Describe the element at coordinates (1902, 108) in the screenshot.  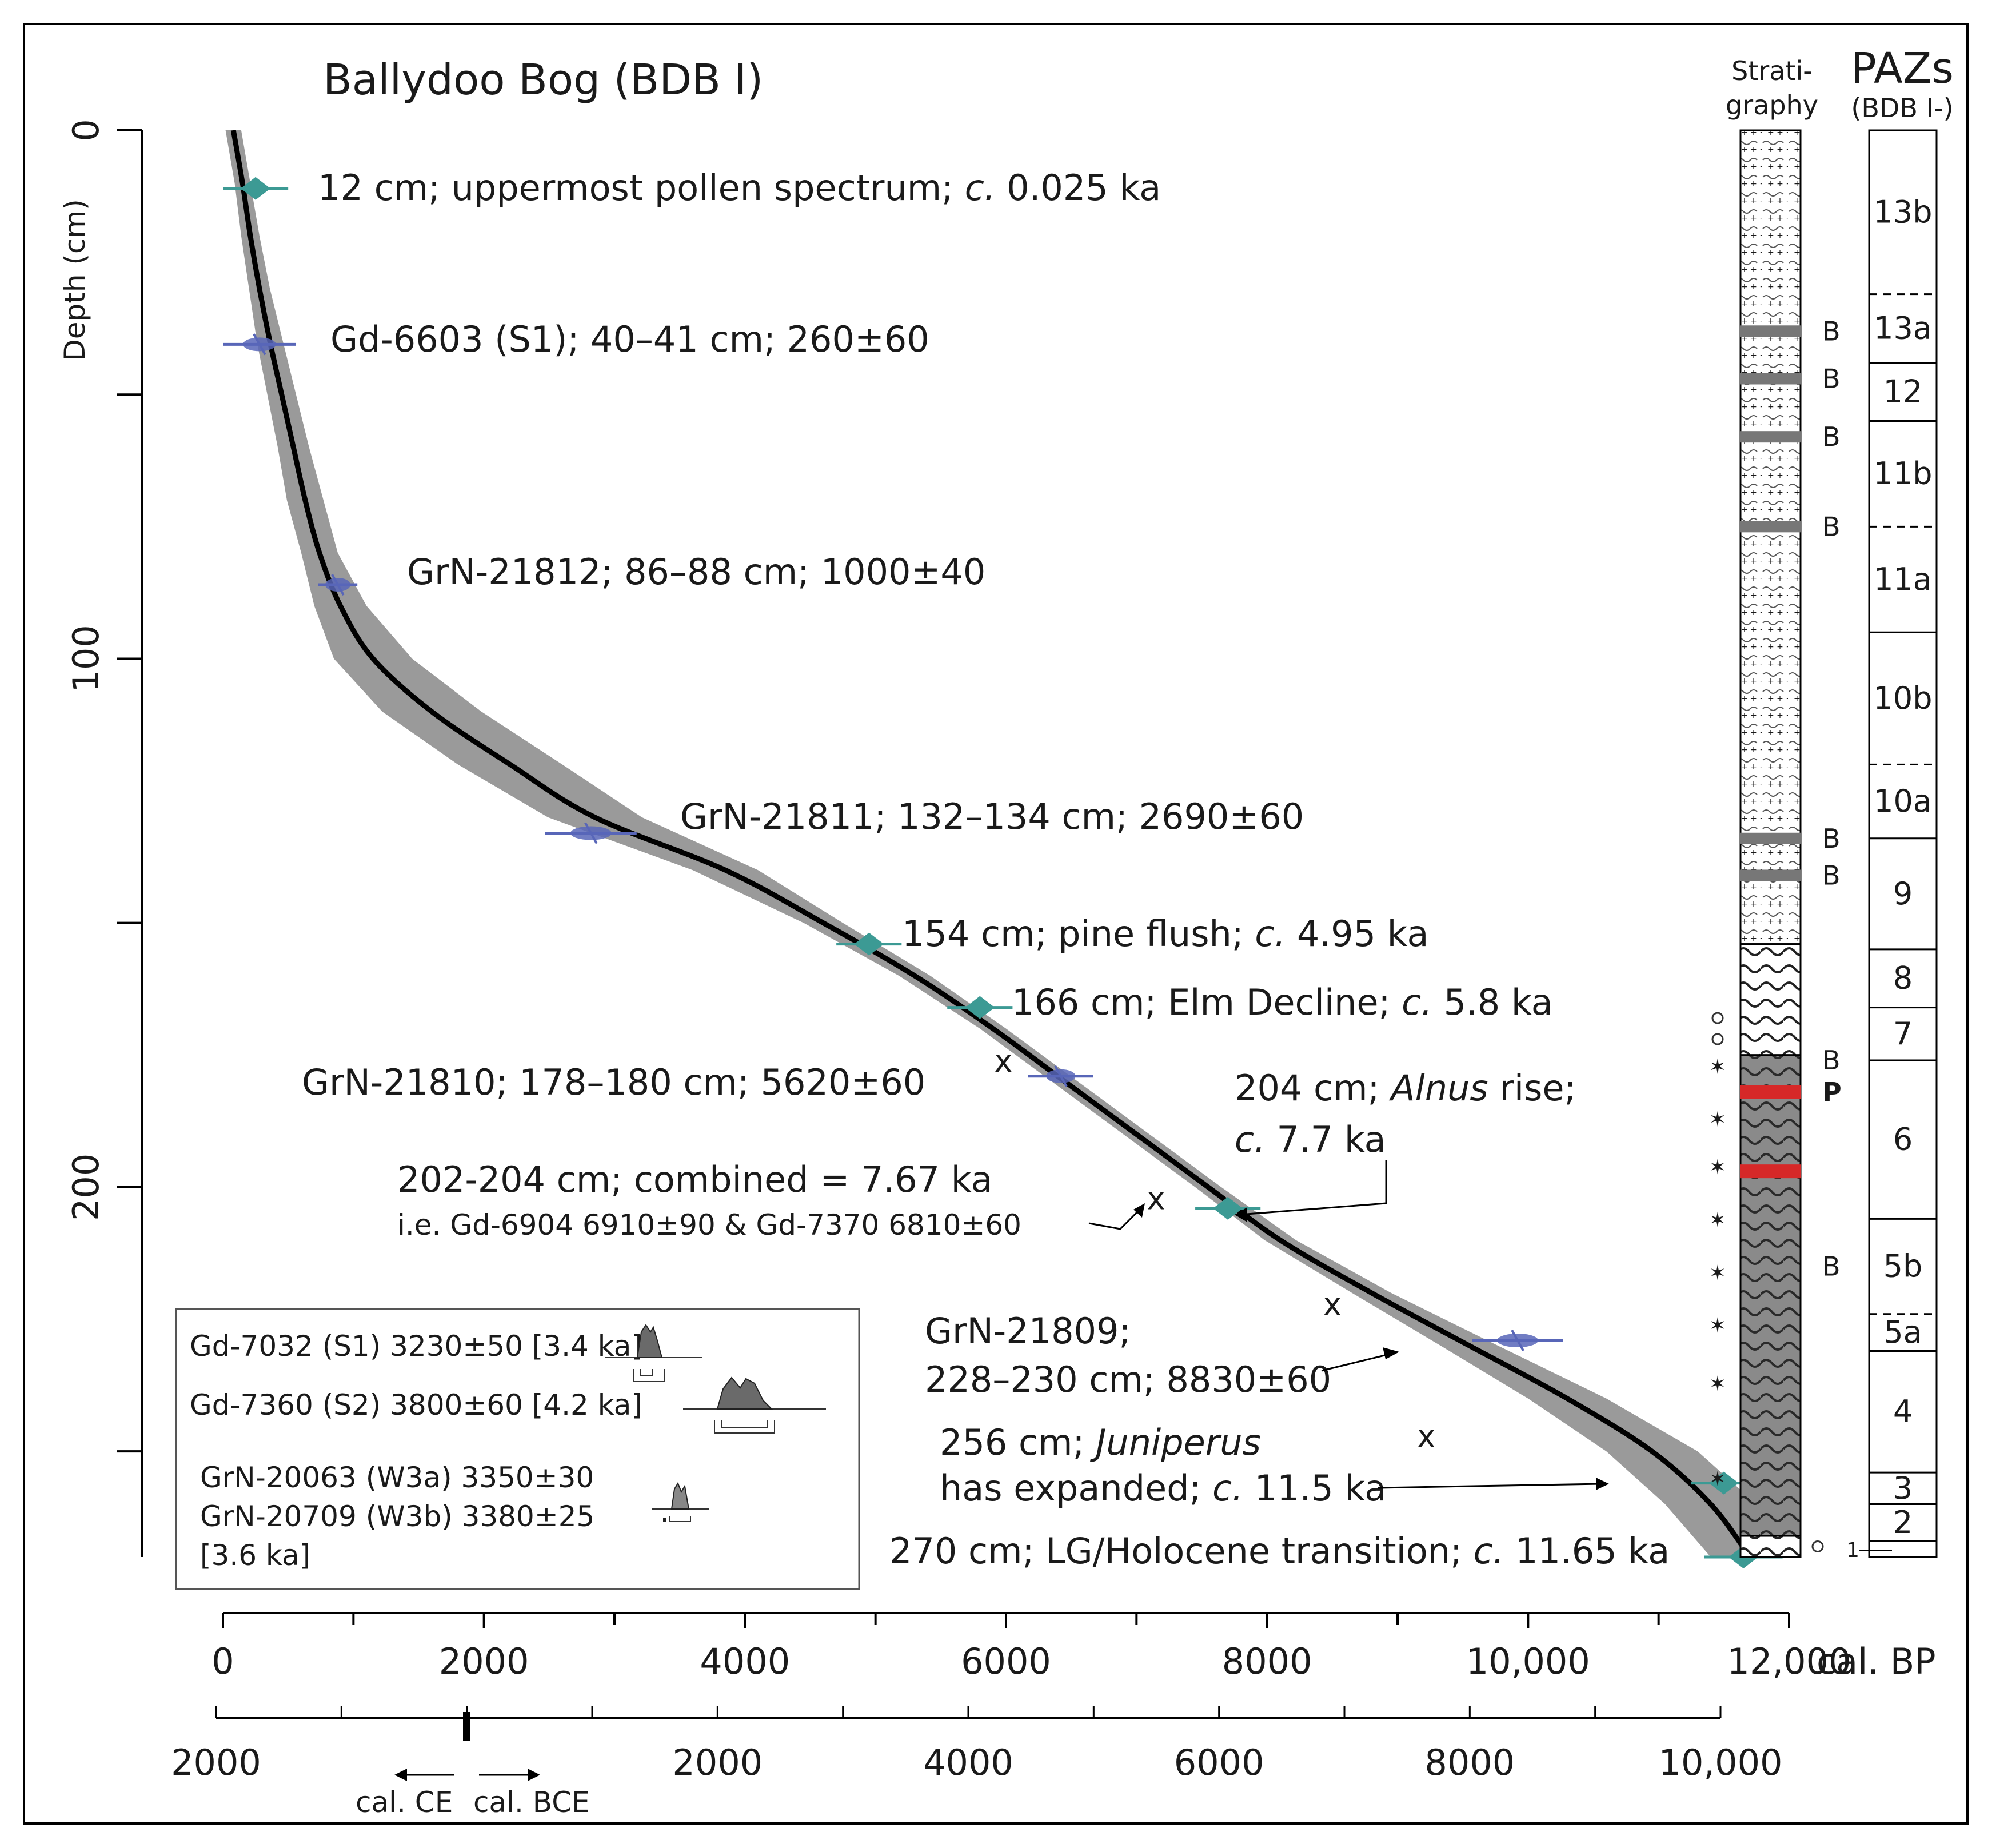
I see `paz-header-2: (BDB I-)` at that location.